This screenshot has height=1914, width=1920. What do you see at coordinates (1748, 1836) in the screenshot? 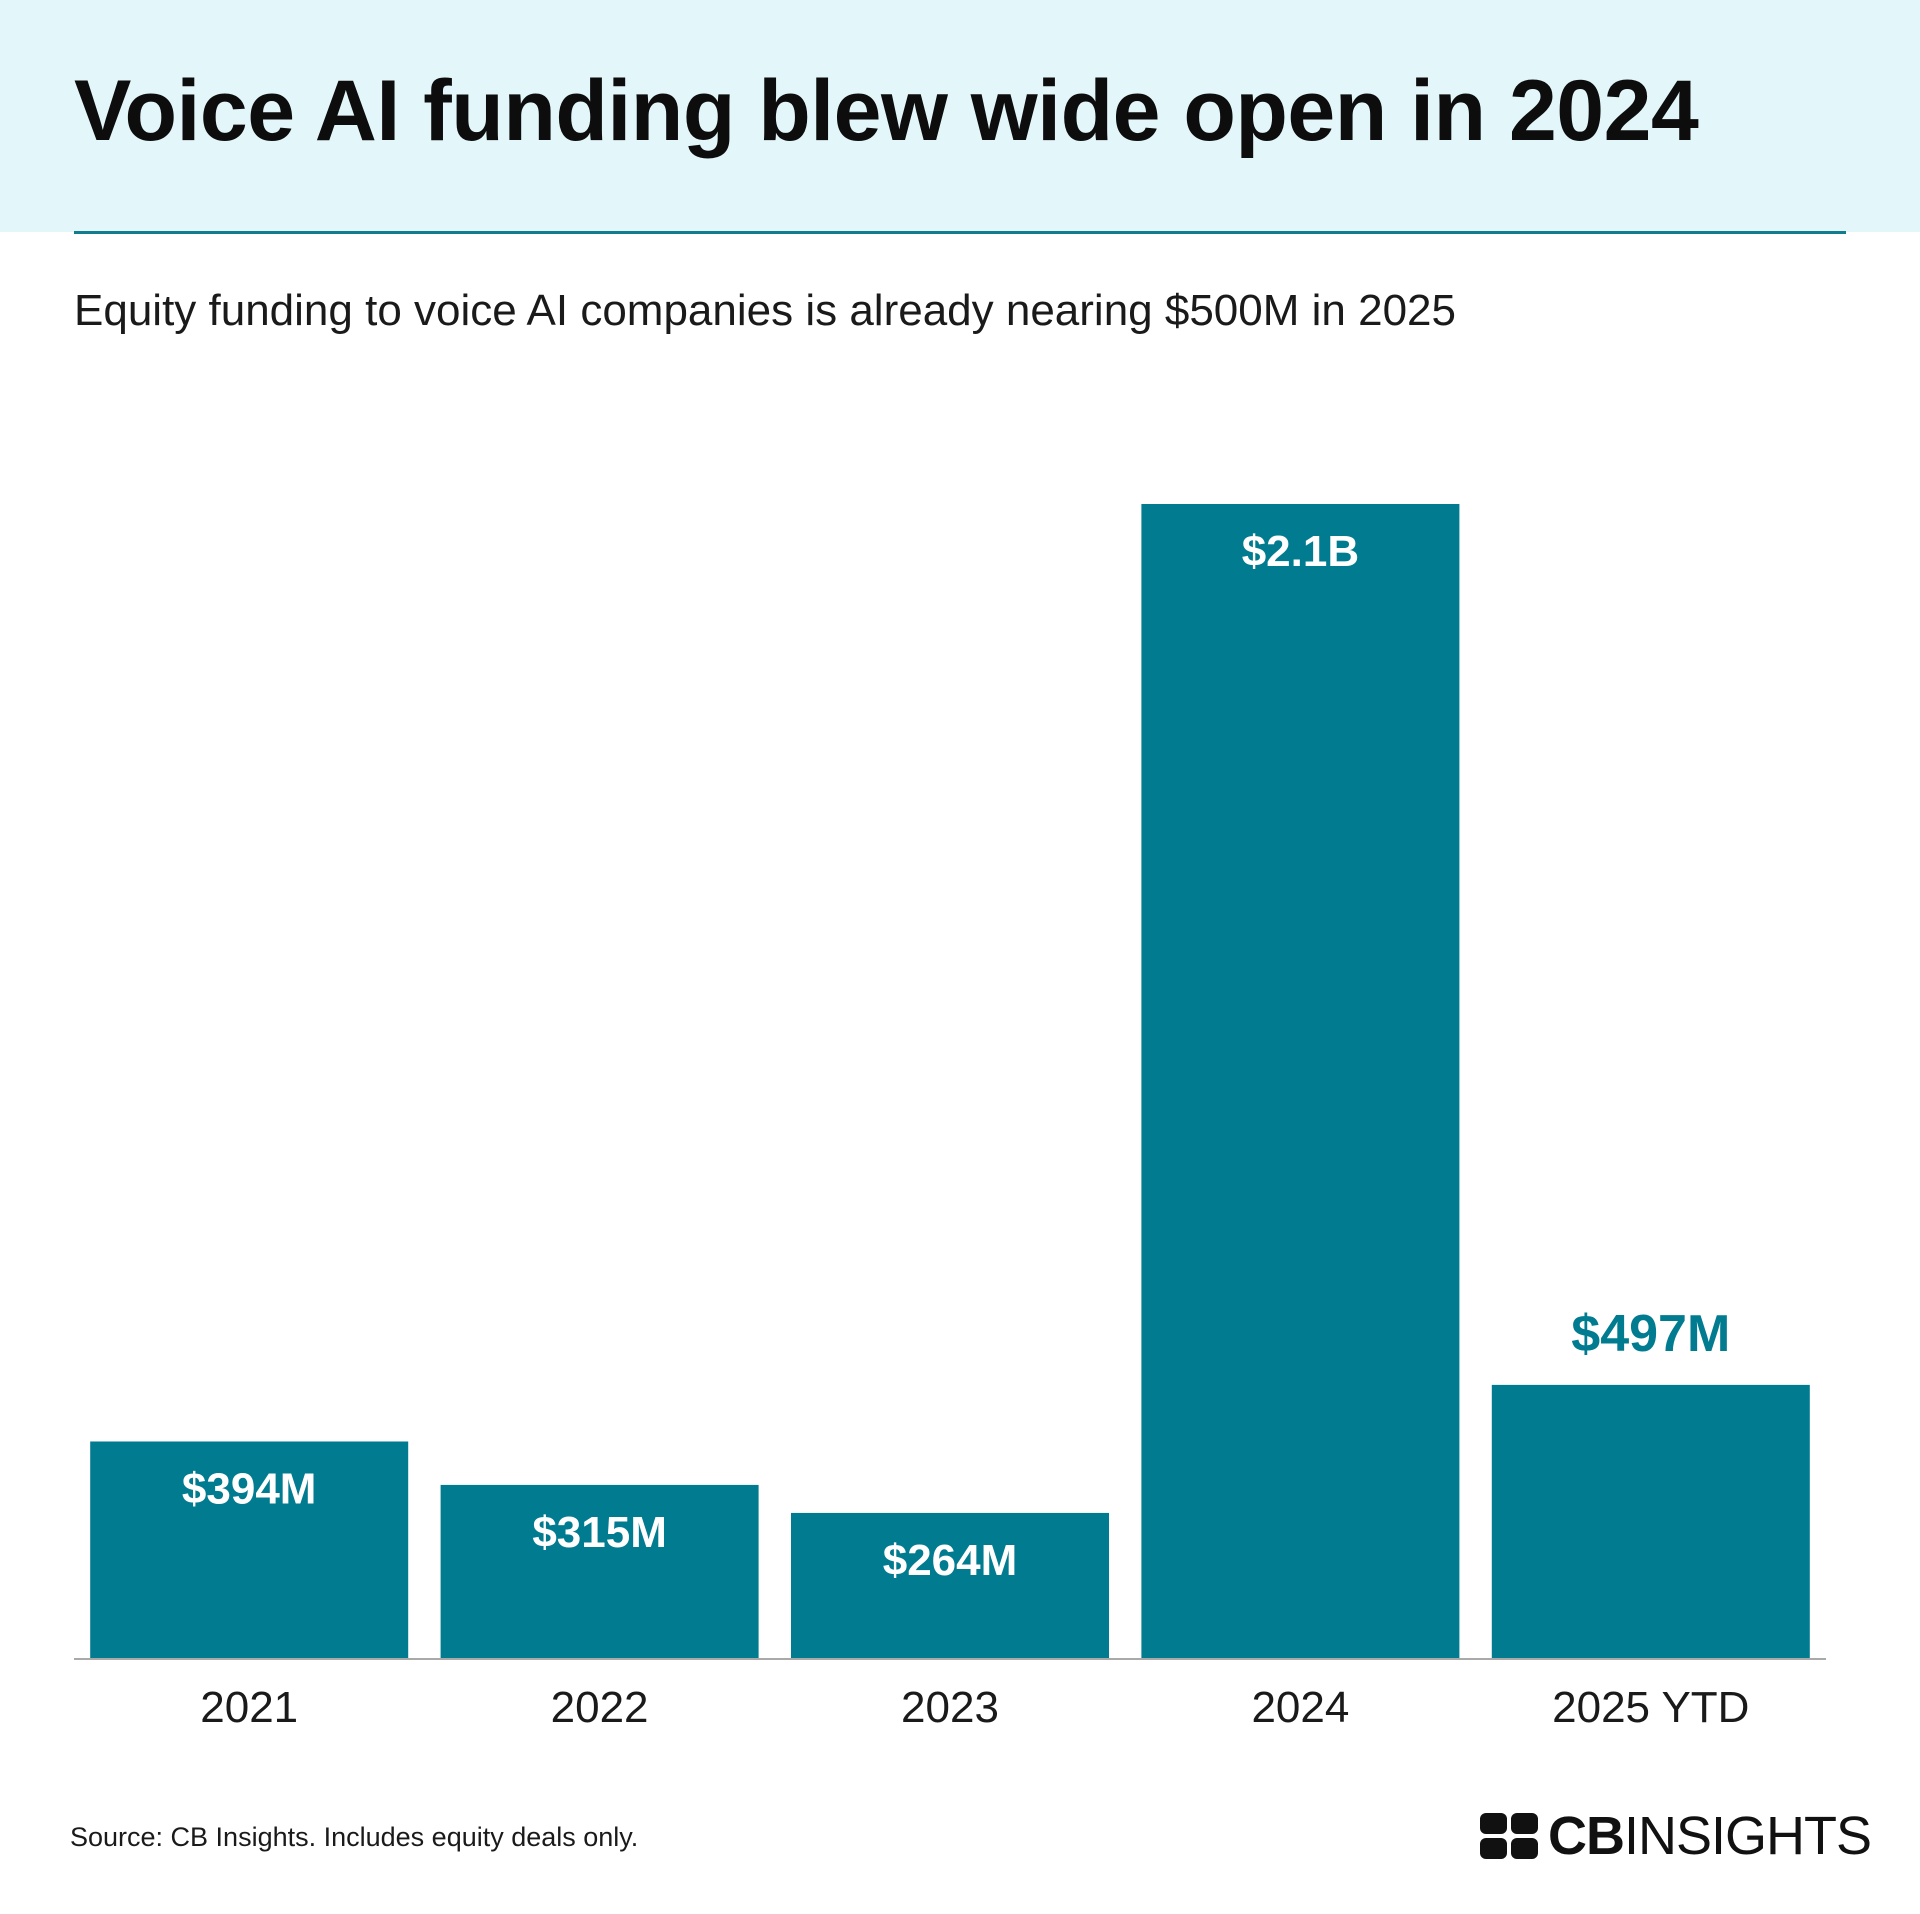
I see `logo-wordmark-regular: INSIGHTS` at bounding box center [1748, 1836].